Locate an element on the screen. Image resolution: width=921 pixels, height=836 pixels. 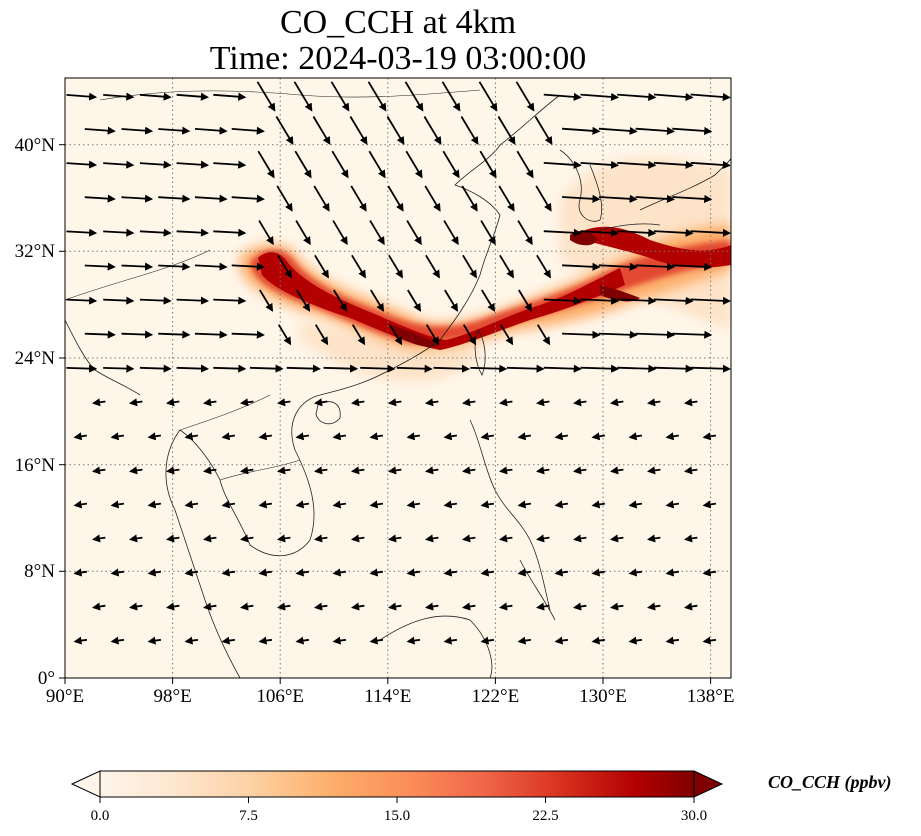
x-tick-label: 130°E is located at coordinates (603, 696).